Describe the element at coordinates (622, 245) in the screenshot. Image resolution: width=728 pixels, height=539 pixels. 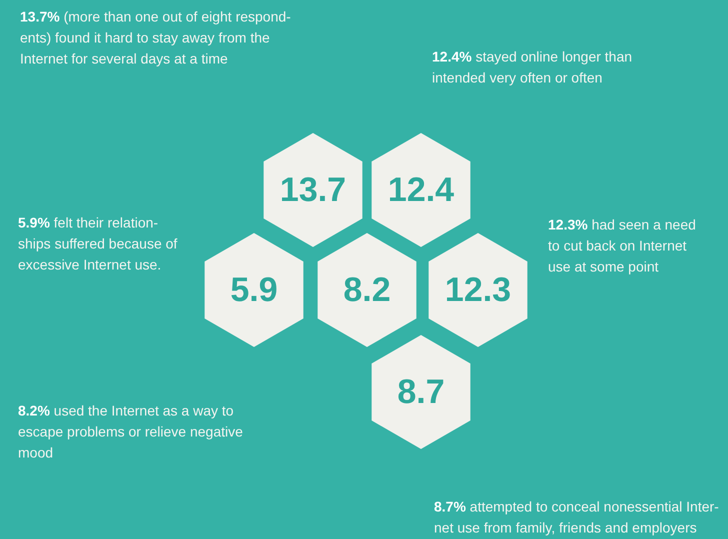
I see `category-label: 12.3% had seen a need to cut back on Internet use at some point` at that location.